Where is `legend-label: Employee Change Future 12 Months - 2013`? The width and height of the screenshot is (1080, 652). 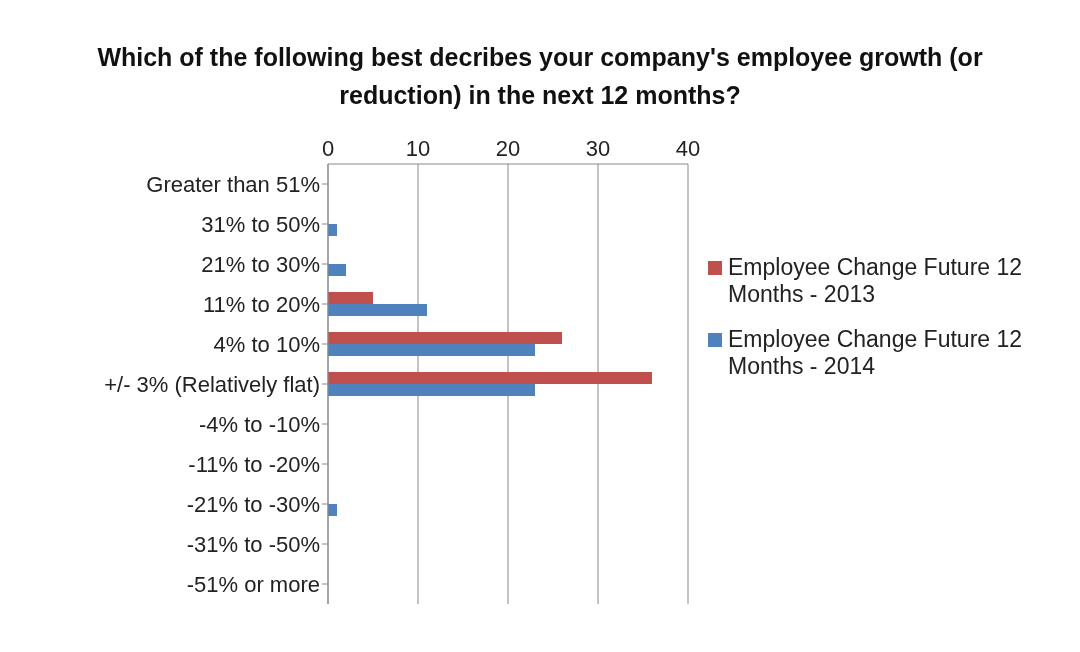 legend-label: Employee Change Future 12 Months - 2013 is located at coordinates (876, 281).